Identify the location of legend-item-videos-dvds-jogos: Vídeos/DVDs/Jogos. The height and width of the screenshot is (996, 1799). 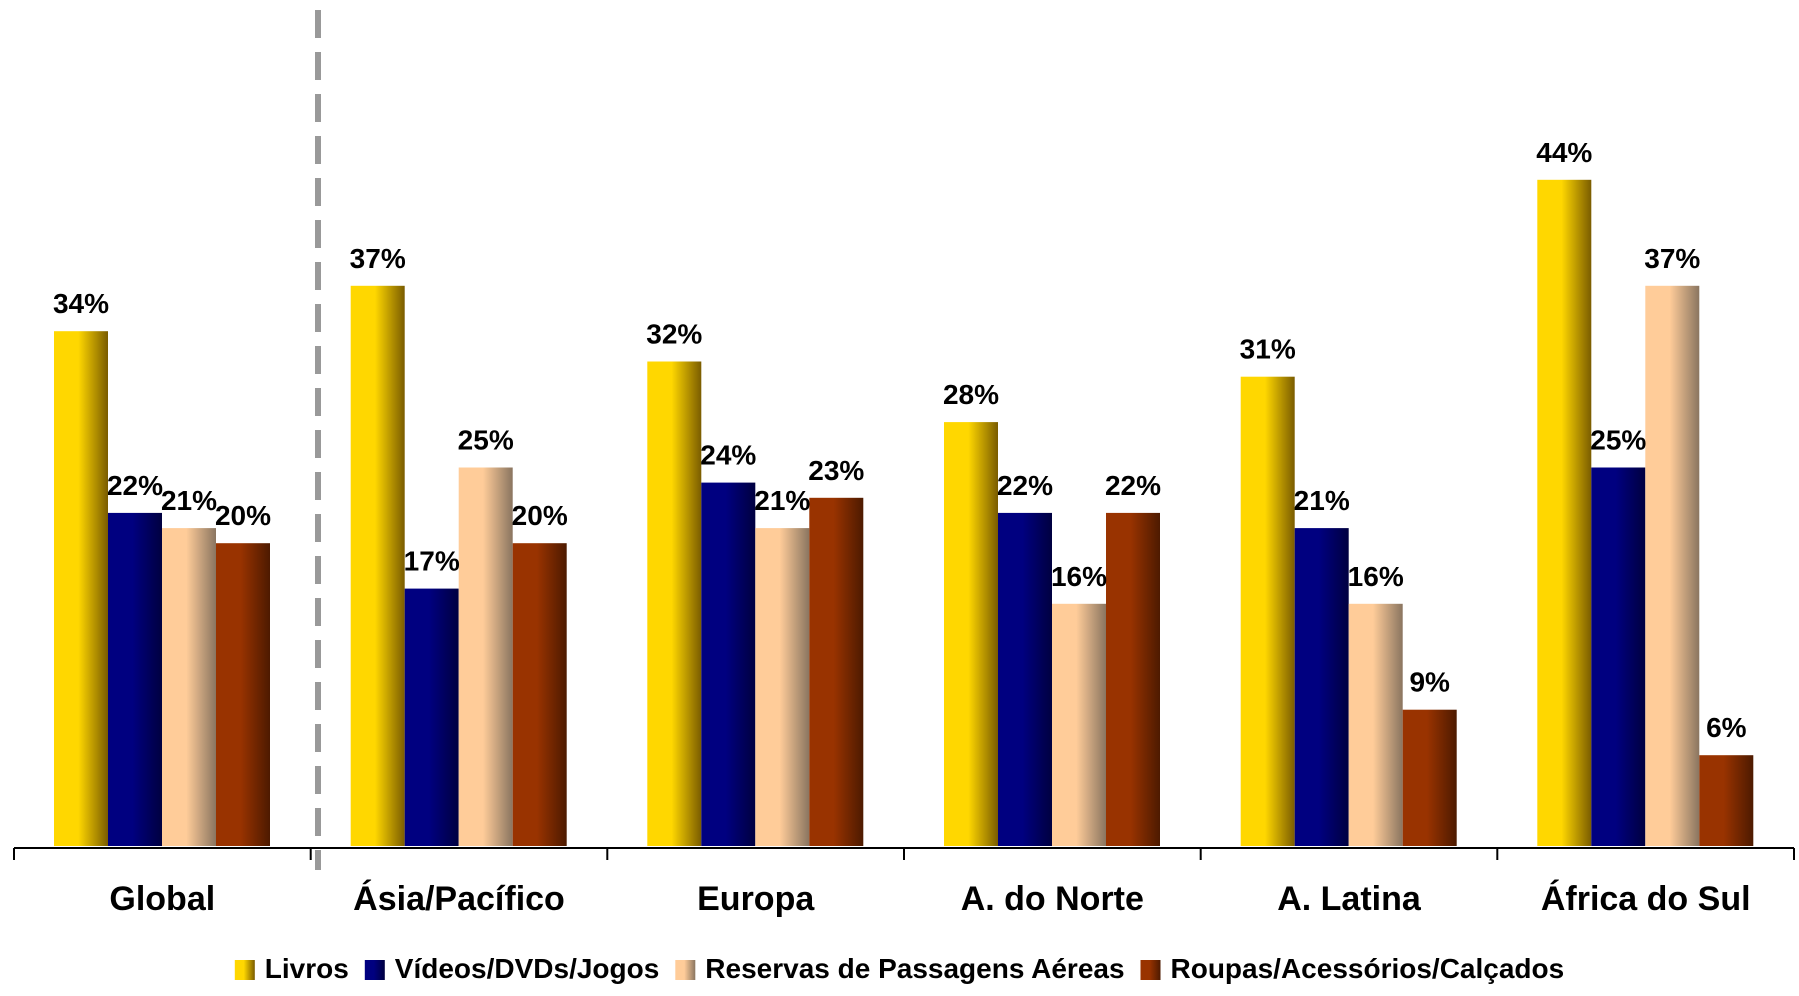
(512, 968).